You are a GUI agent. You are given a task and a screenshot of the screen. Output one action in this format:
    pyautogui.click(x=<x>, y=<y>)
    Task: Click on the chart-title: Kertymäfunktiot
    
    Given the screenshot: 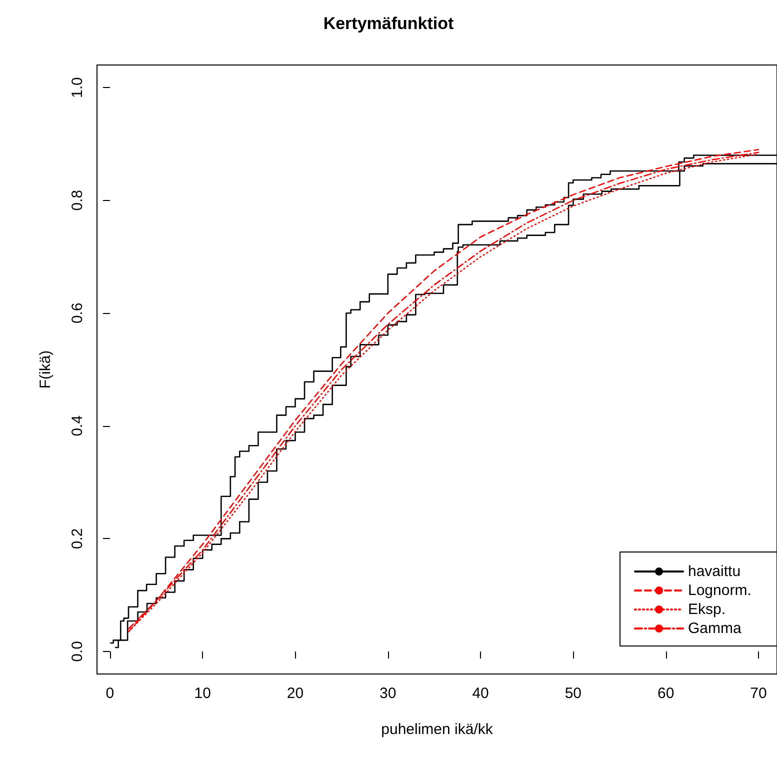 What is the action you would take?
    pyautogui.click(x=388, y=23)
    